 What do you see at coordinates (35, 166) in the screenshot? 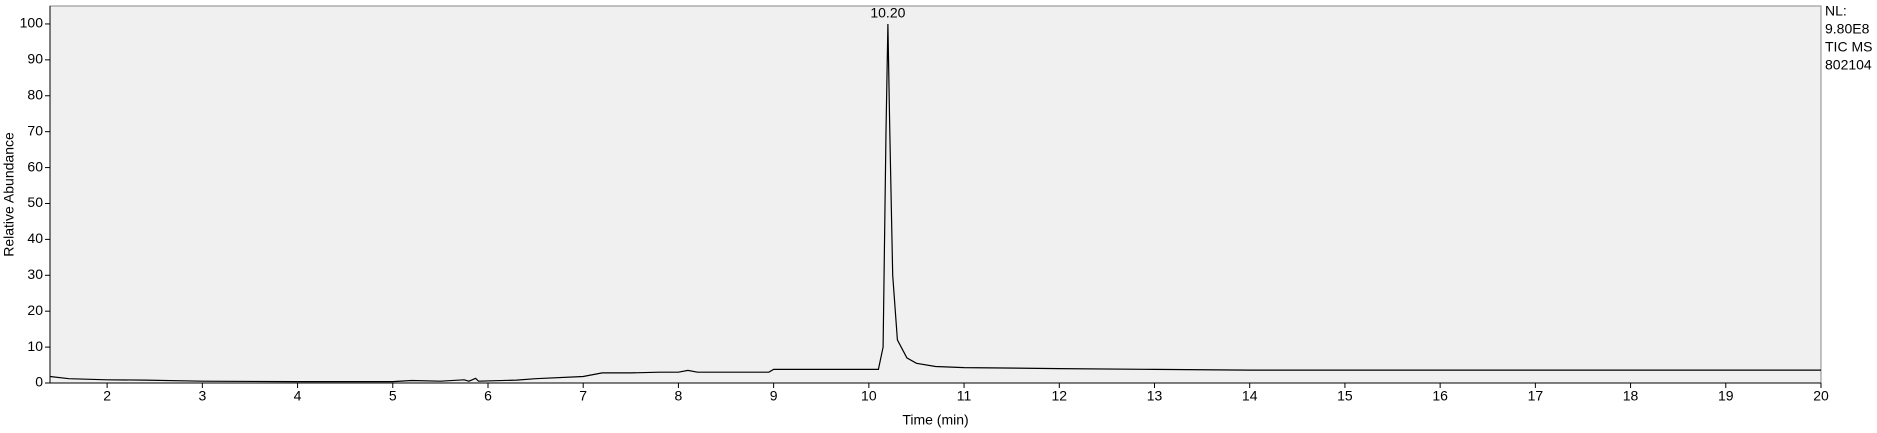
I see `y-tick-label: 60` at bounding box center [35, 166].